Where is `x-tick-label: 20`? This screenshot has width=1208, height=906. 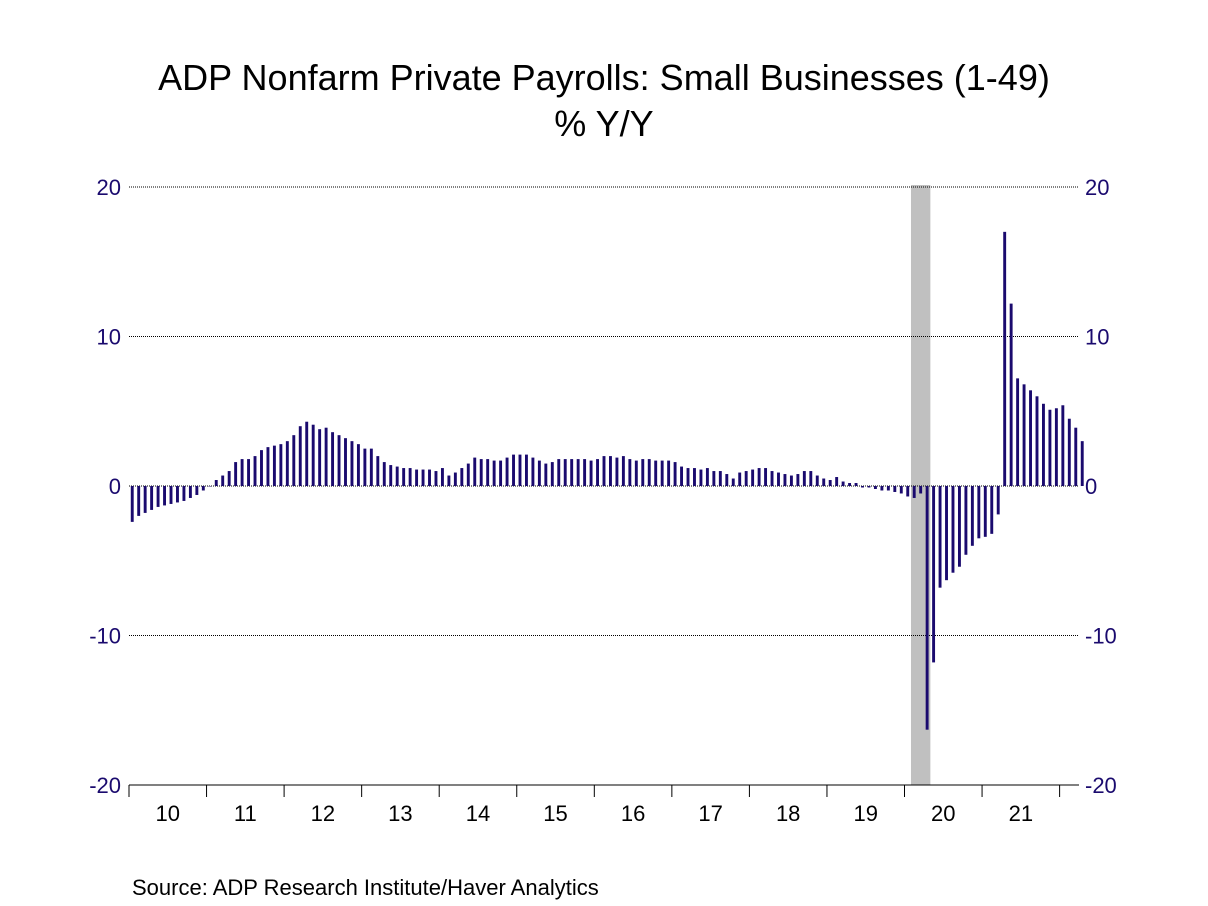 x-tick-label: 20 is located at coordinates (943, 813).